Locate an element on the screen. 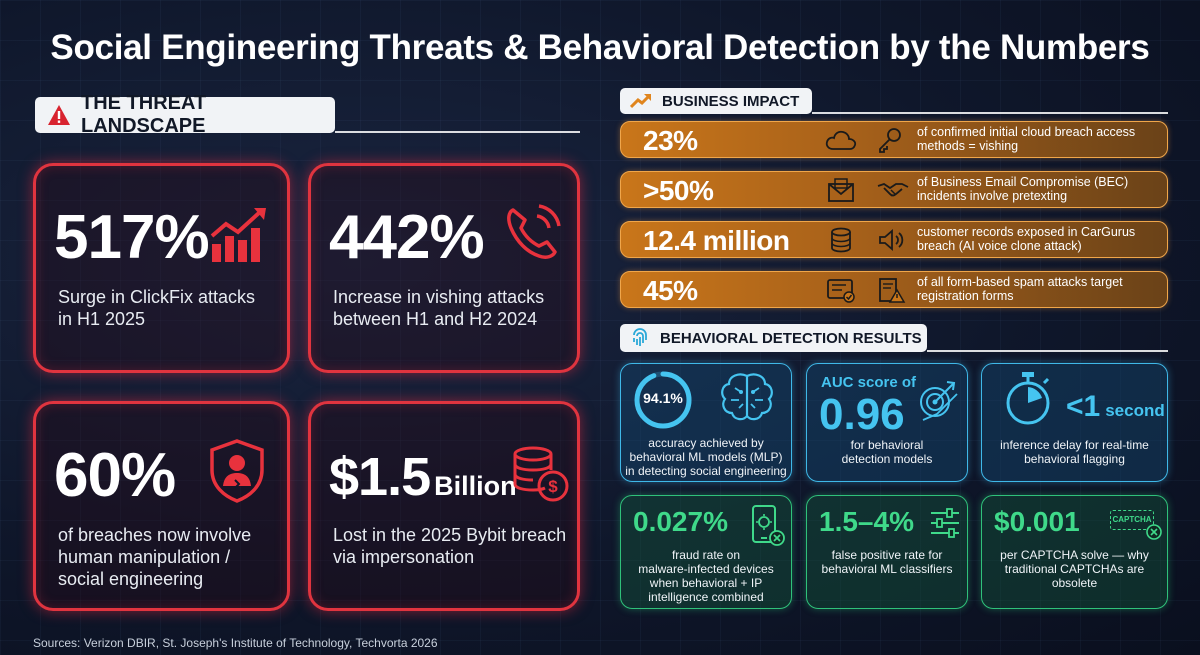  desc-line: between H1 and H2 2024 is located at coordinates (435, 319).